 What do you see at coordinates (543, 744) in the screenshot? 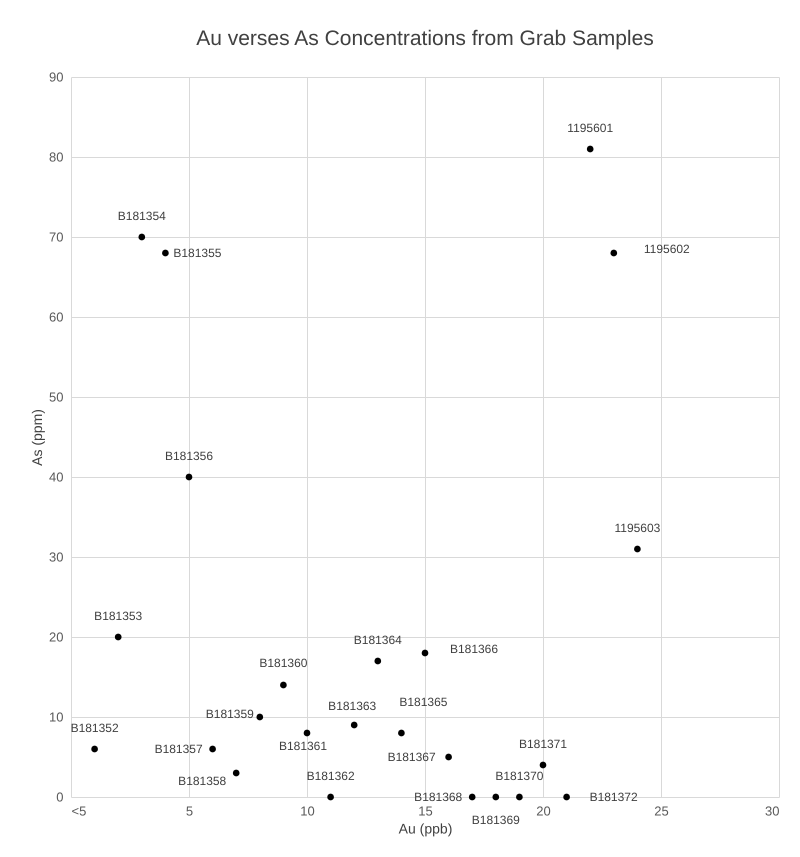
I see `annotation: B181371` at bounding box center [543, 744].